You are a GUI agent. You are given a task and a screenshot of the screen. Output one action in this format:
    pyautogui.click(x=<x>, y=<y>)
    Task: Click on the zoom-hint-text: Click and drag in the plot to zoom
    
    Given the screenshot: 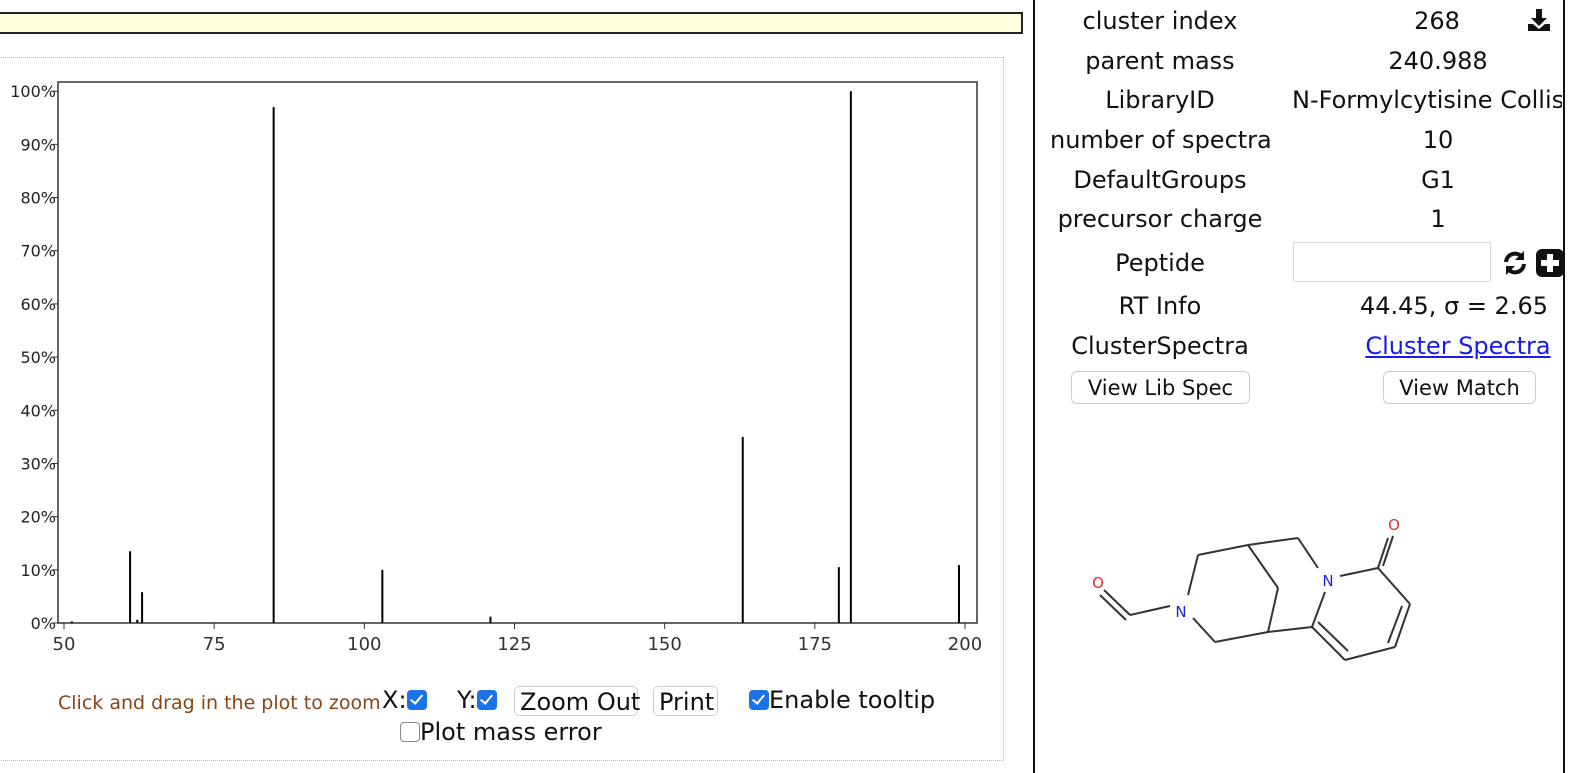 What is the action you would take?
    pyautogui.click(x=219, y=703)
    